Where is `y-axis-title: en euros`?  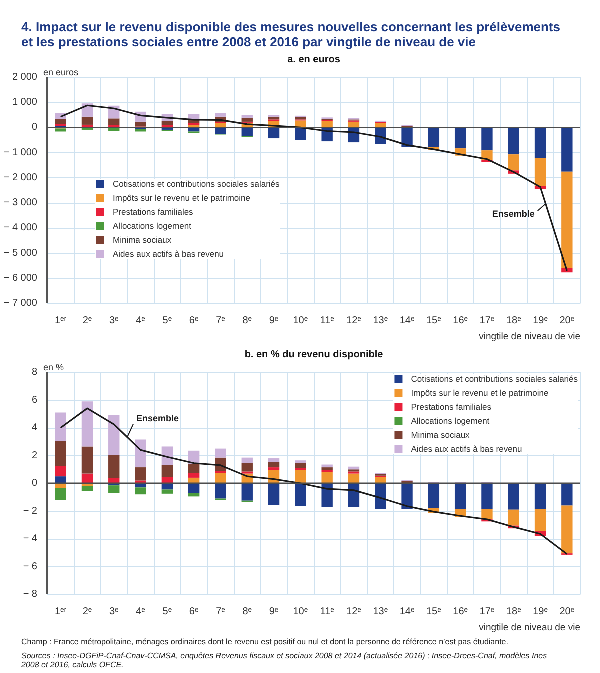 y-axis-title: en euros is located at coordinates (62, 73).